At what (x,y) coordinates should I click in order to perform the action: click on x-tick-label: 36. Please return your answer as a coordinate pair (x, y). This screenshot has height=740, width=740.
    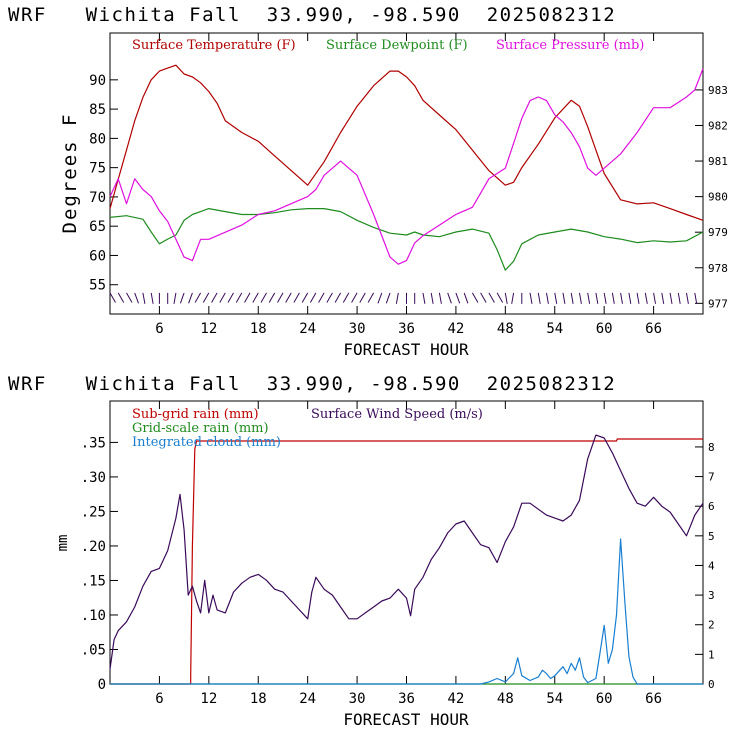
    Looking at the image, I should click on (406, 329).